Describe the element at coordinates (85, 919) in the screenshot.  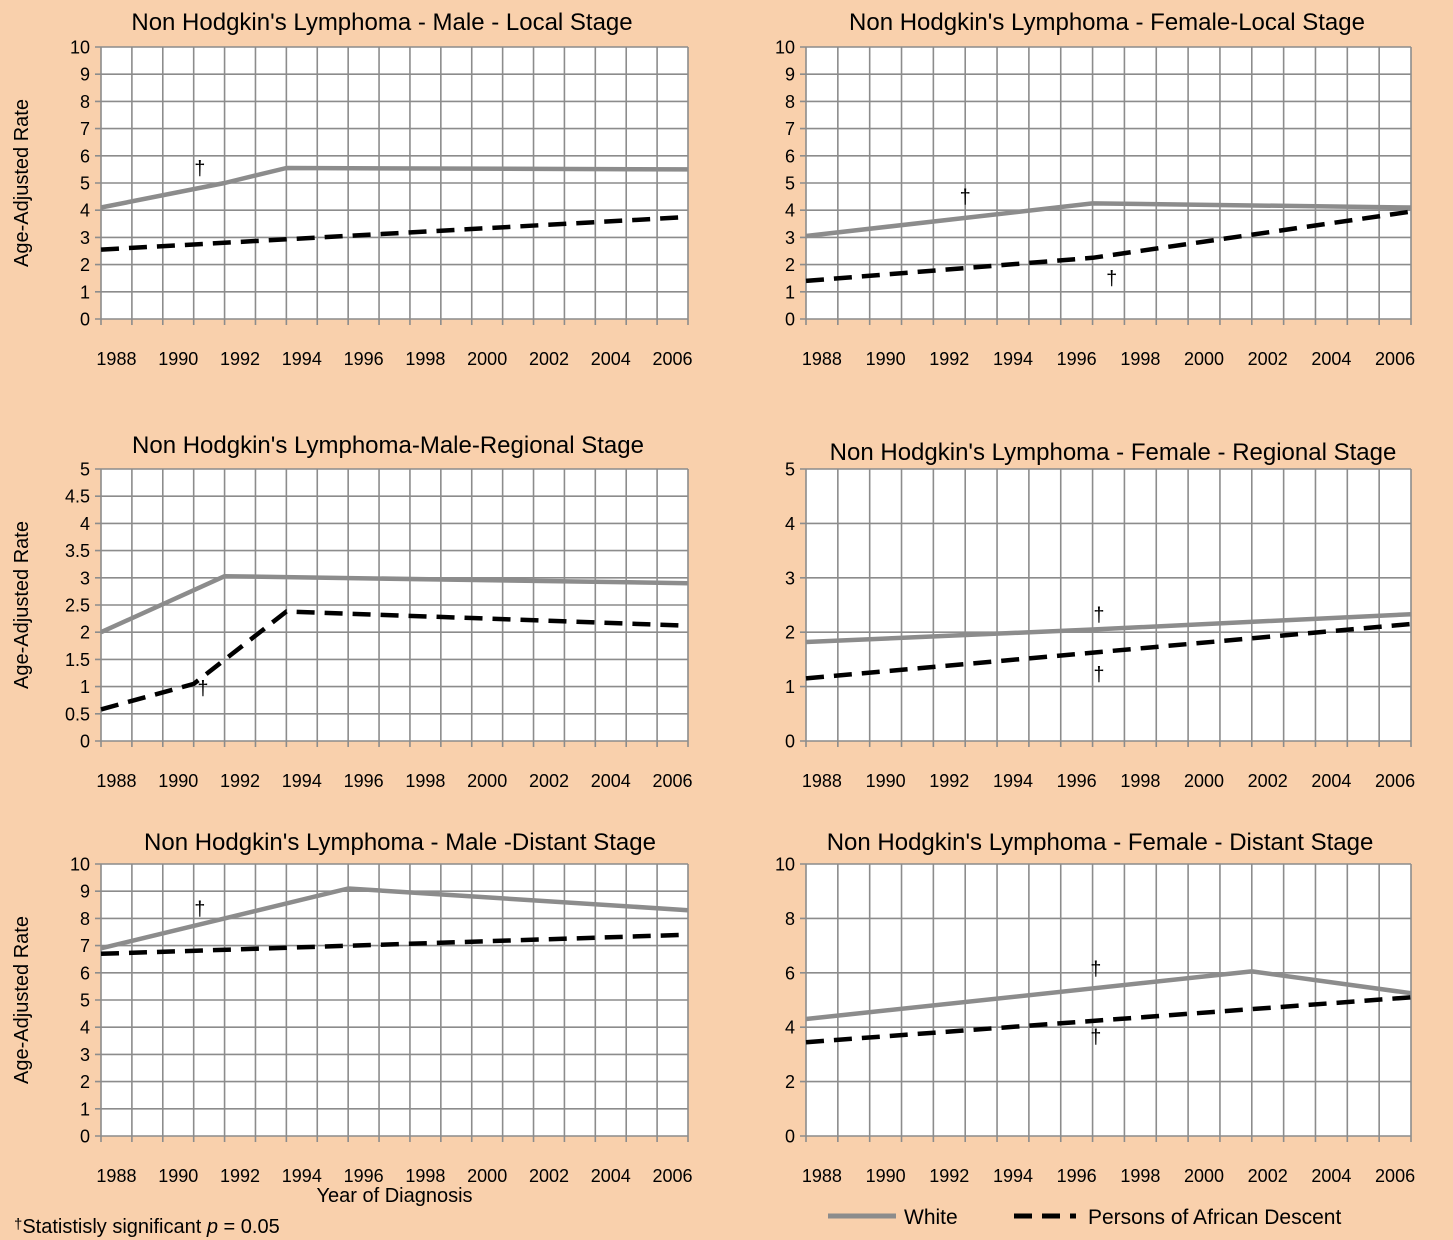
I see `y-tick-label: 8` at that location.